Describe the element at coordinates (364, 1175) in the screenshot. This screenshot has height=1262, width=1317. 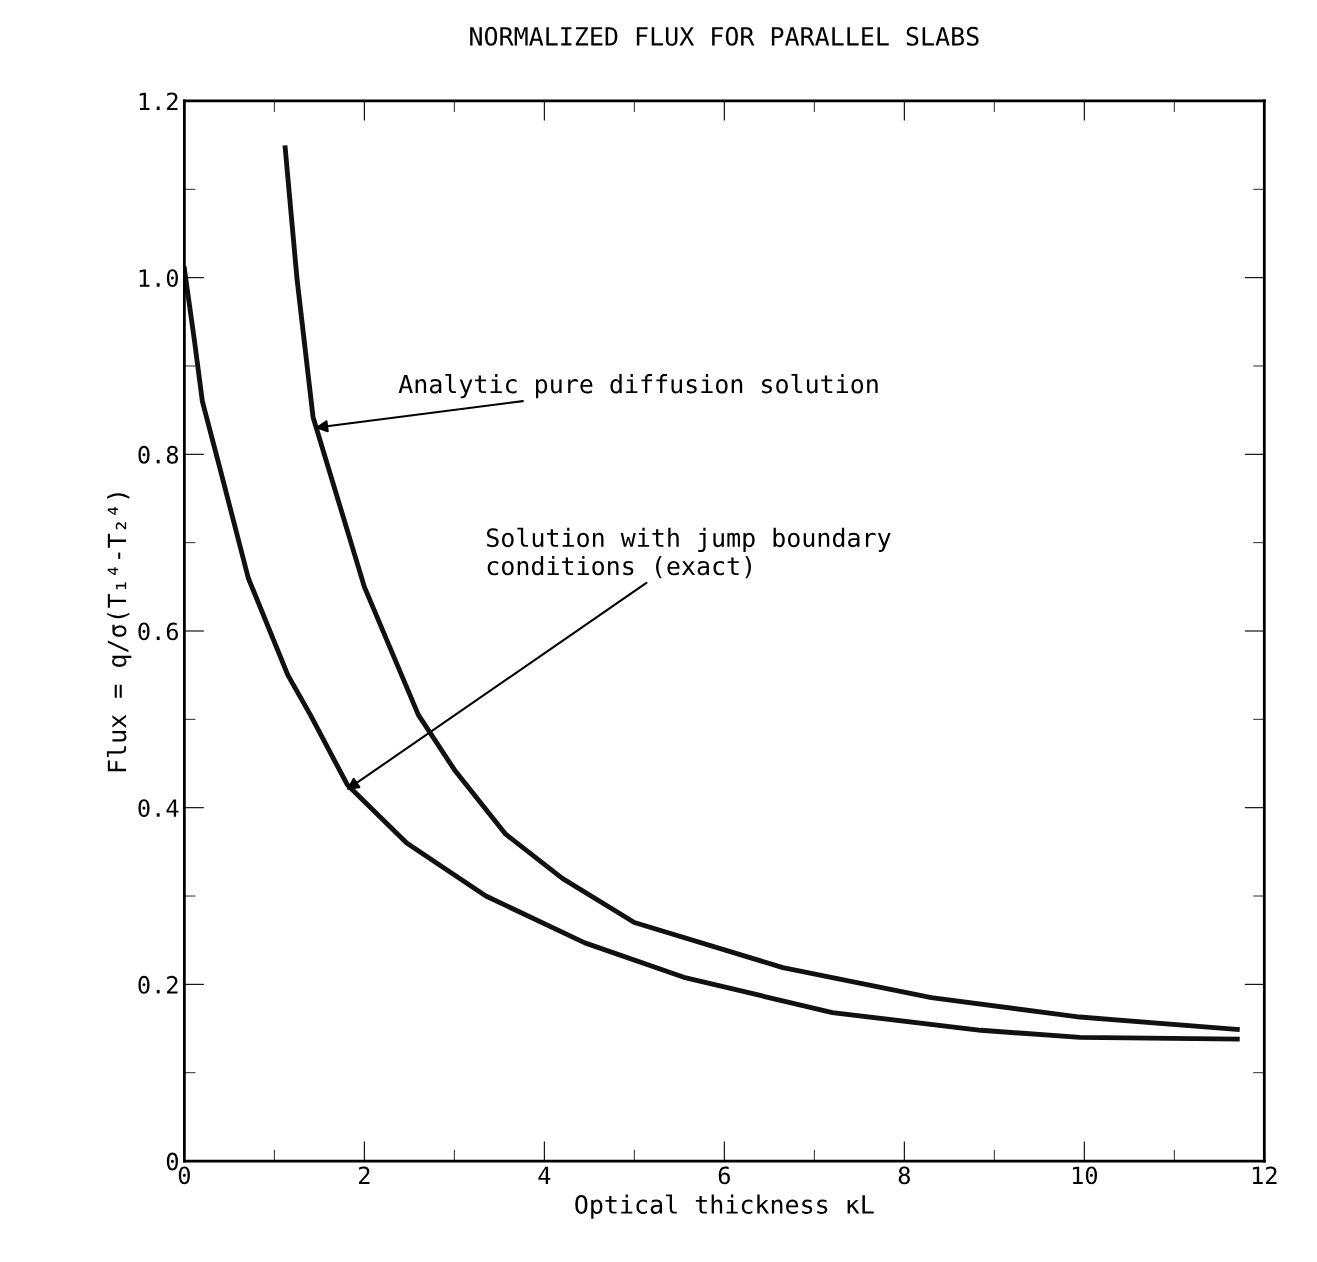
I see `x-tick-label: 2` at that location.